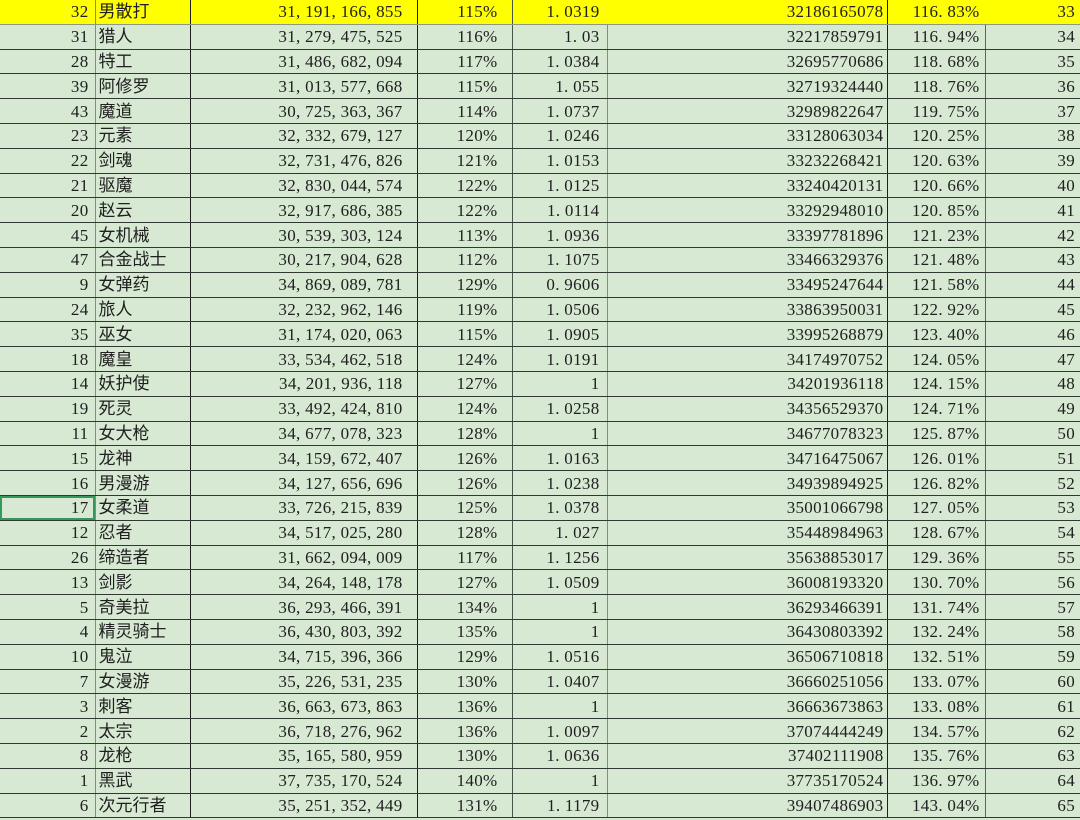  I want to click on cell: 女弹药, so click(143, 285).